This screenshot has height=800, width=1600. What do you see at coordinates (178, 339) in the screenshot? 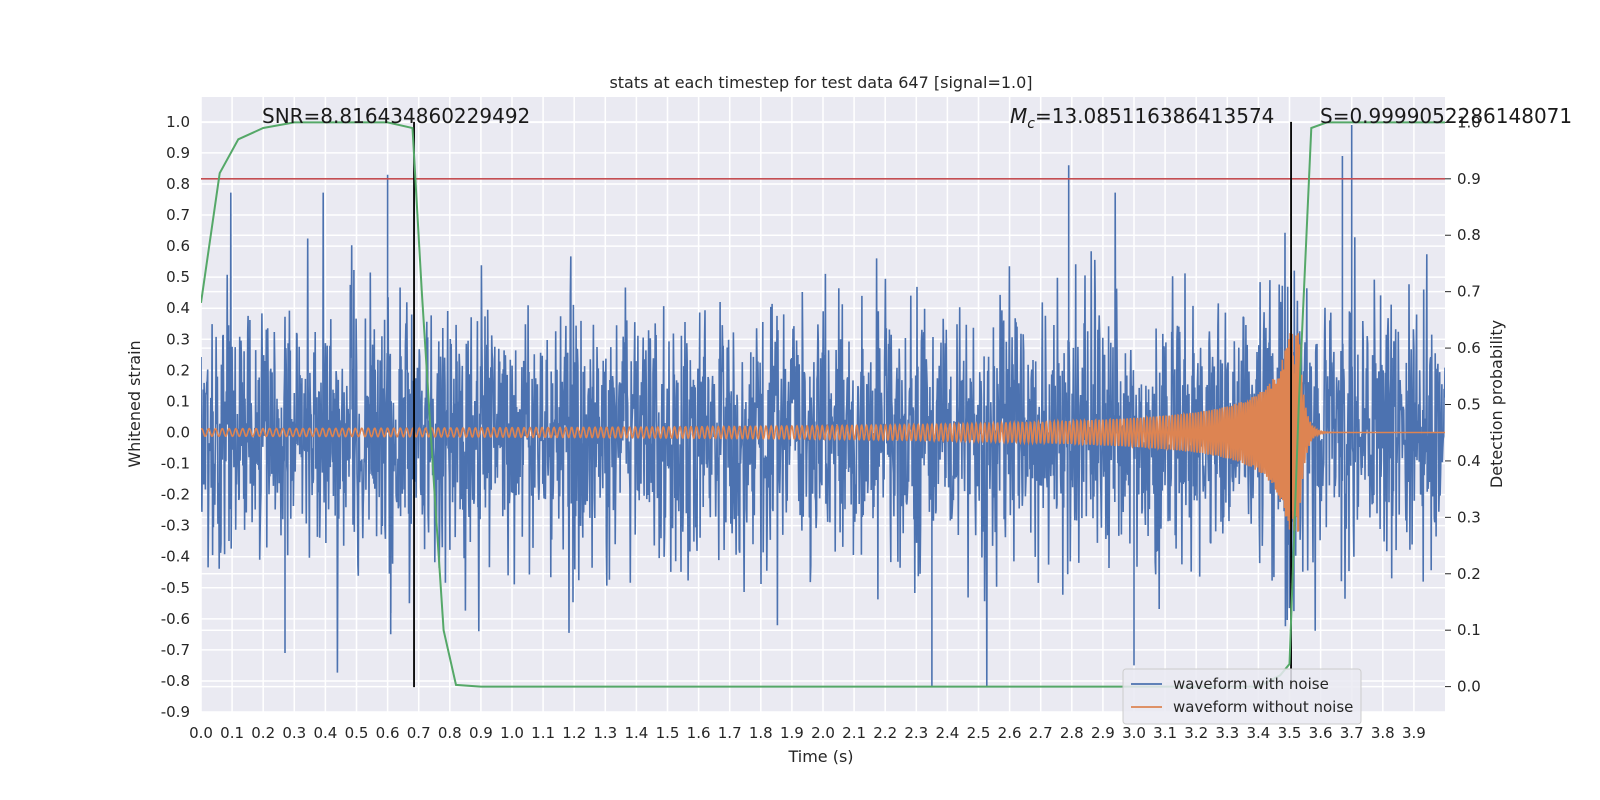
I see `y-tick-label: 0.3` at bounding box center [178, 339].